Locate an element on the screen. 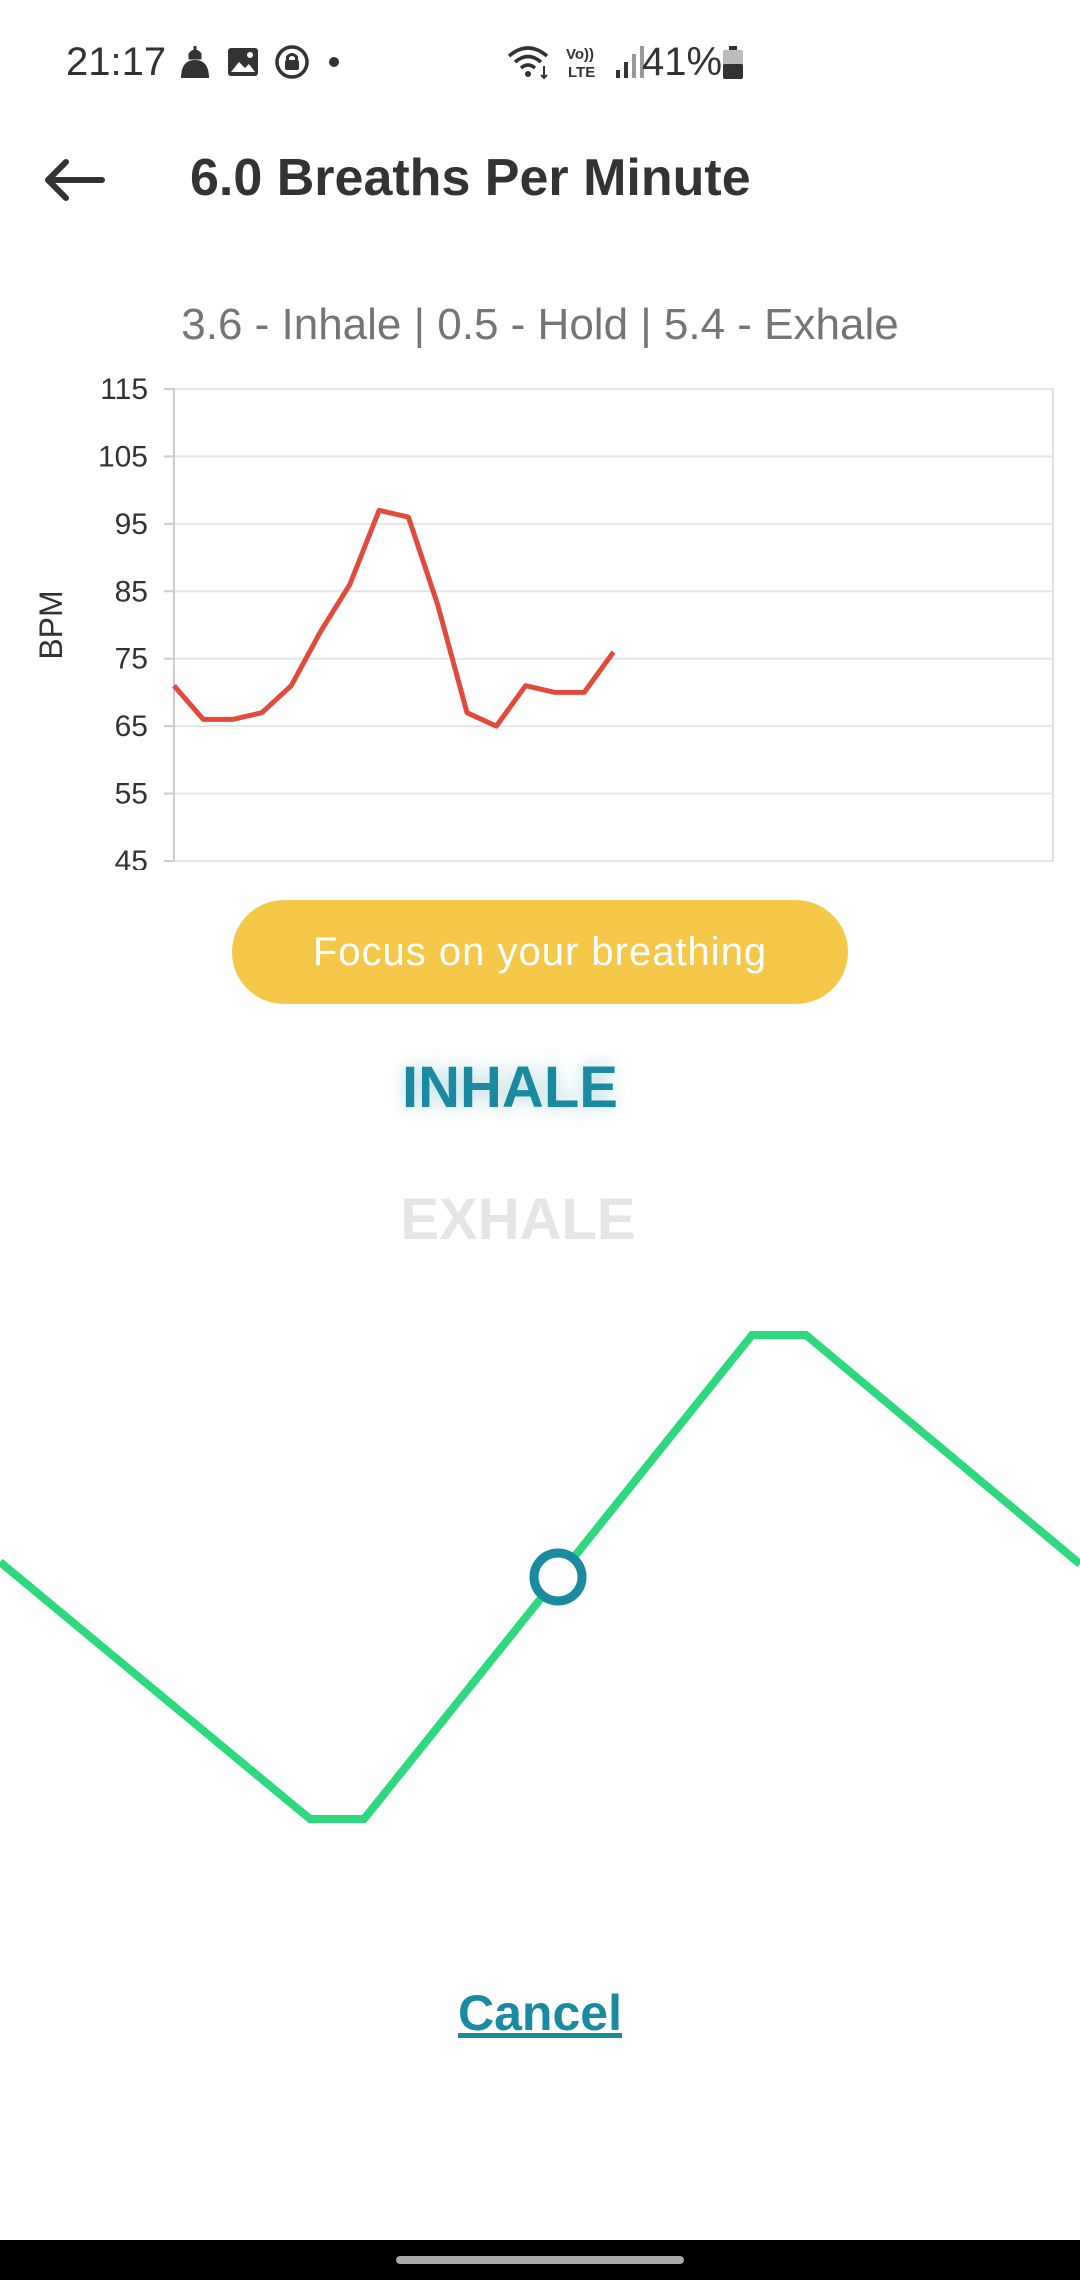 This screenshot has width=1080, height=2280. y-tick-label: 95 is located at coordinates (131, 524).